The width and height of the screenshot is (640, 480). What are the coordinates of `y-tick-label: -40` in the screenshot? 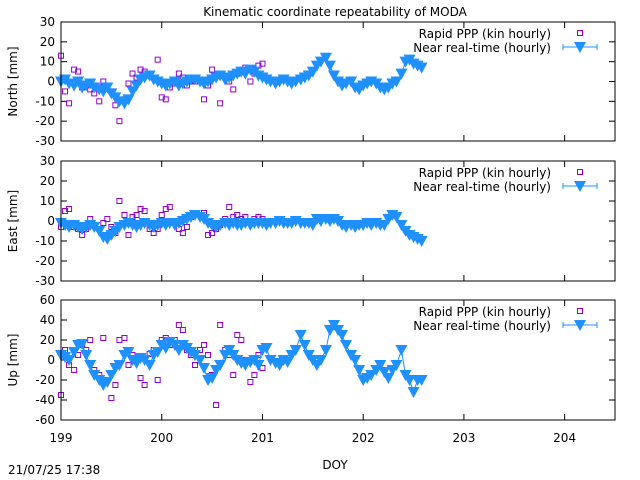 It's located at (45, 400).